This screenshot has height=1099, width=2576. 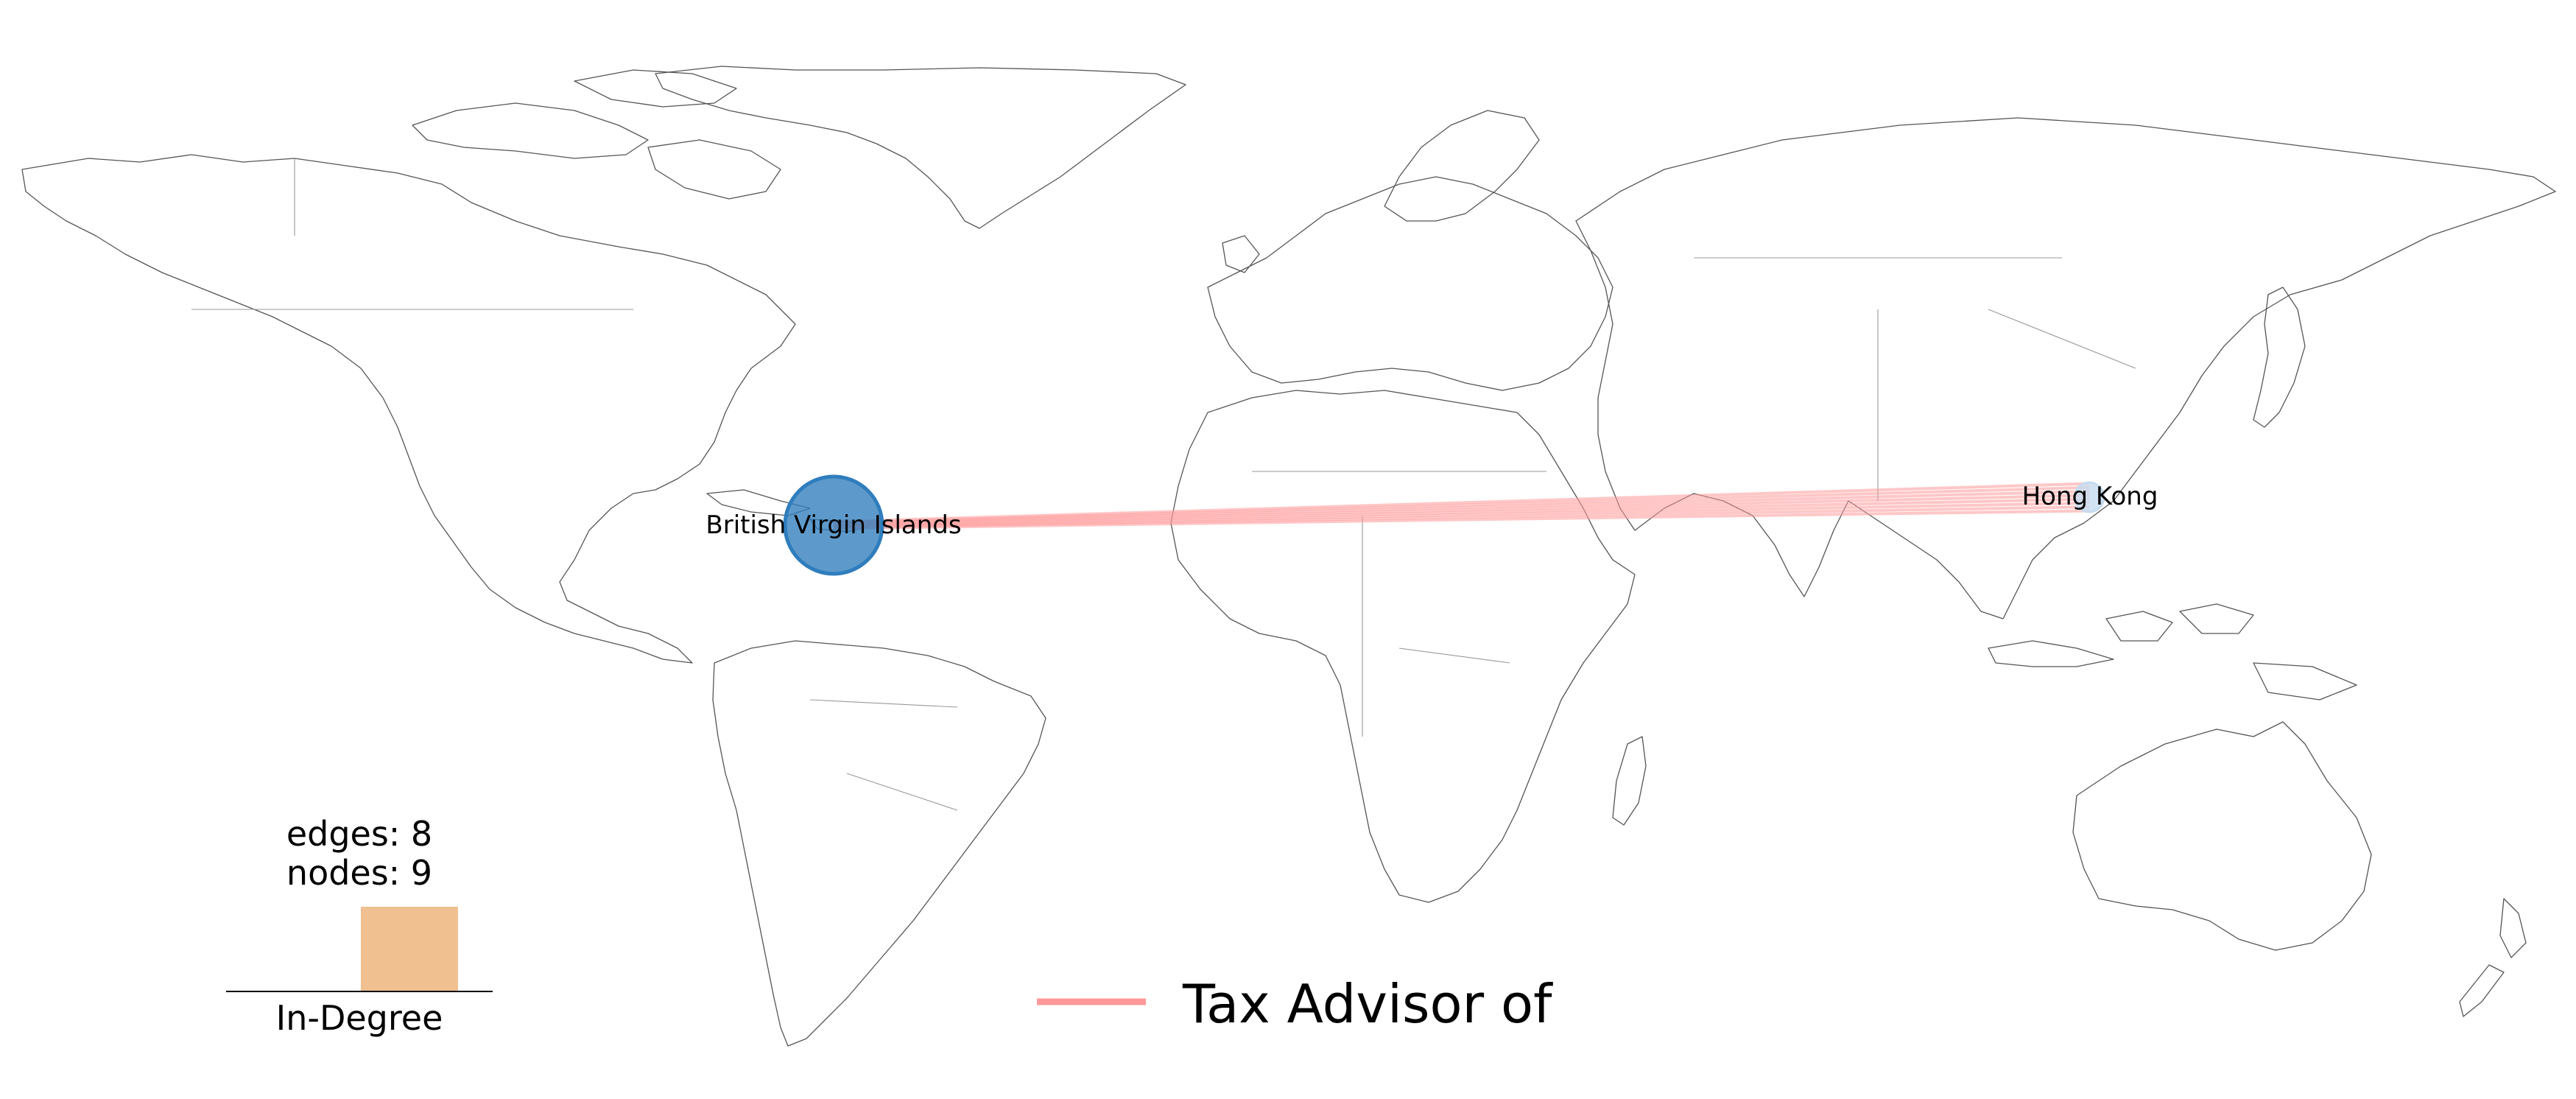 I want to click on node-hong-kong, so click(x=2089, y=497).